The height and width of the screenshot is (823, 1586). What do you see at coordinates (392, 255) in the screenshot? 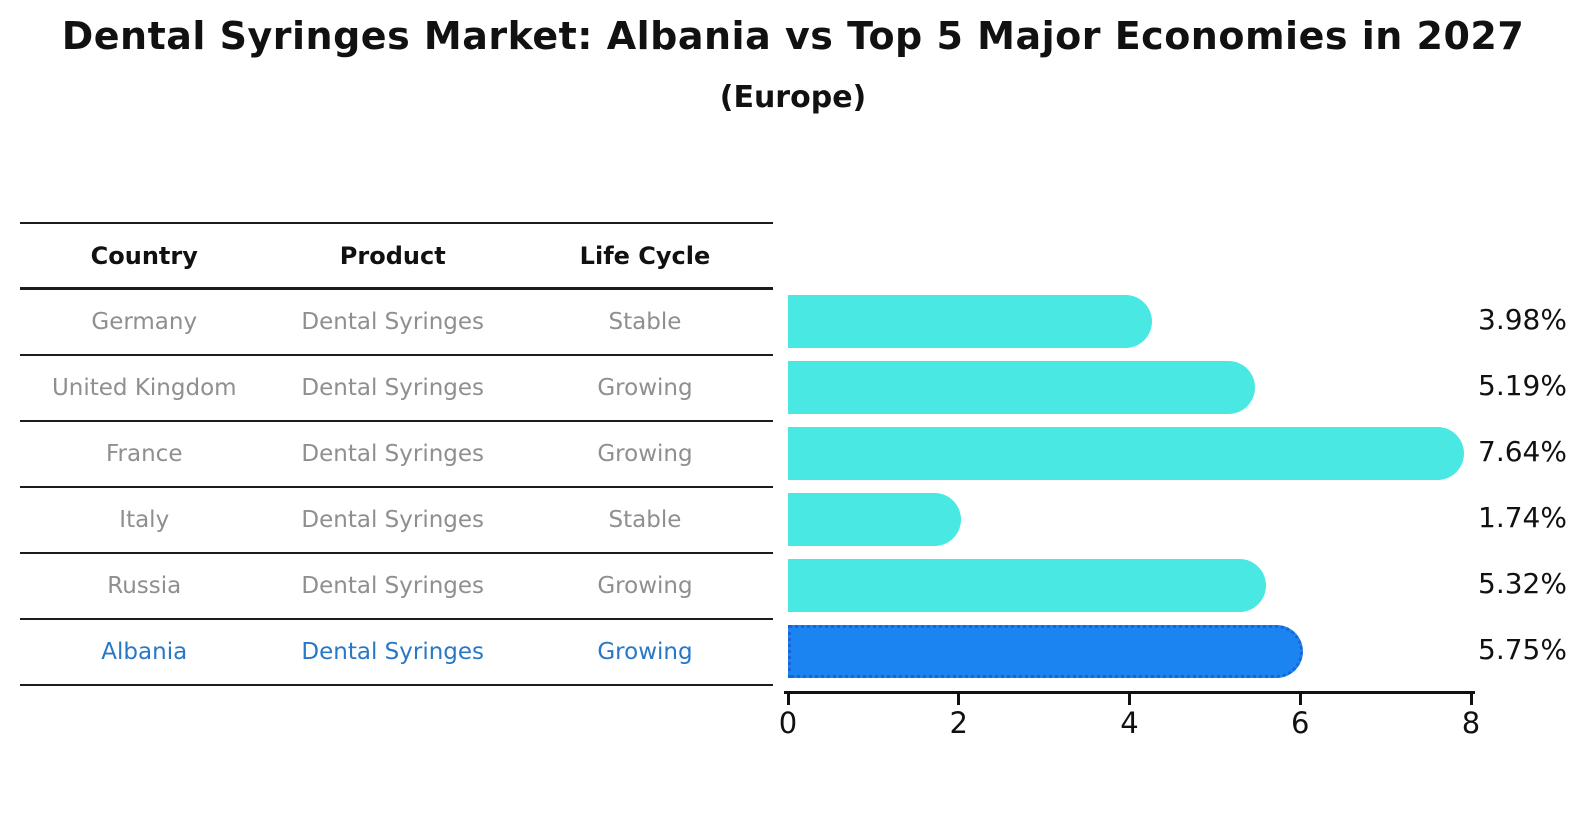
I see `column-header-product: Product` at bounding box center [392, 255].